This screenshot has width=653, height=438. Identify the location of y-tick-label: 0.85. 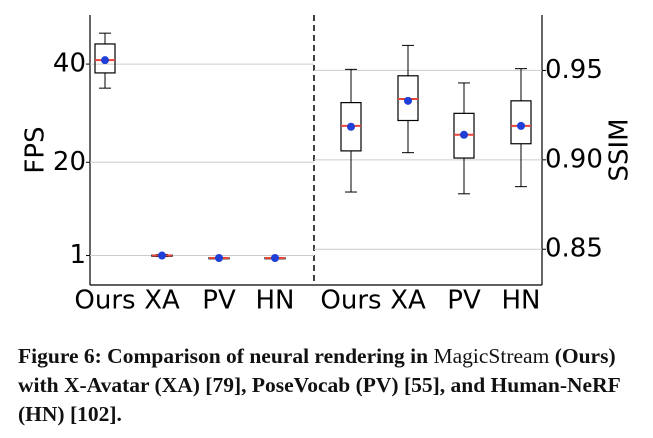
(574, 249).